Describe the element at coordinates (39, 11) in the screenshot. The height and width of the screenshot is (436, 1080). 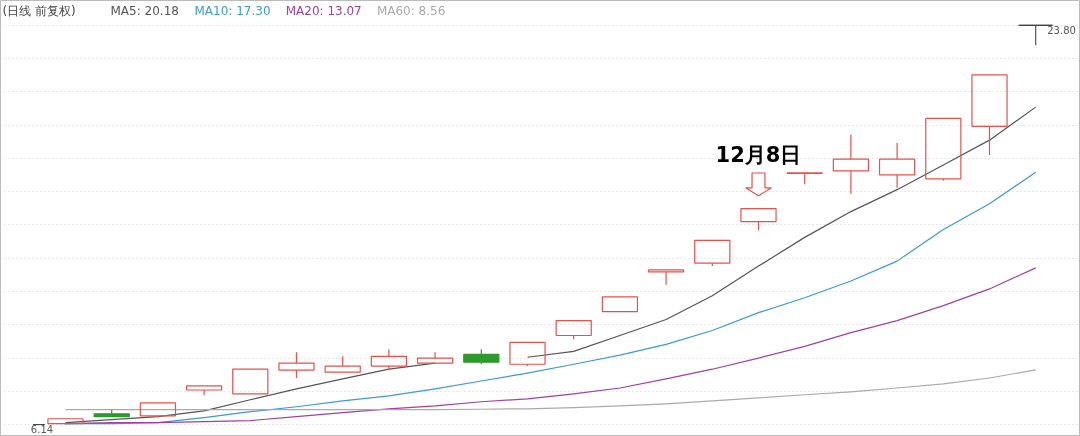
I see `chart-title: (日线 前复权)` at that location.